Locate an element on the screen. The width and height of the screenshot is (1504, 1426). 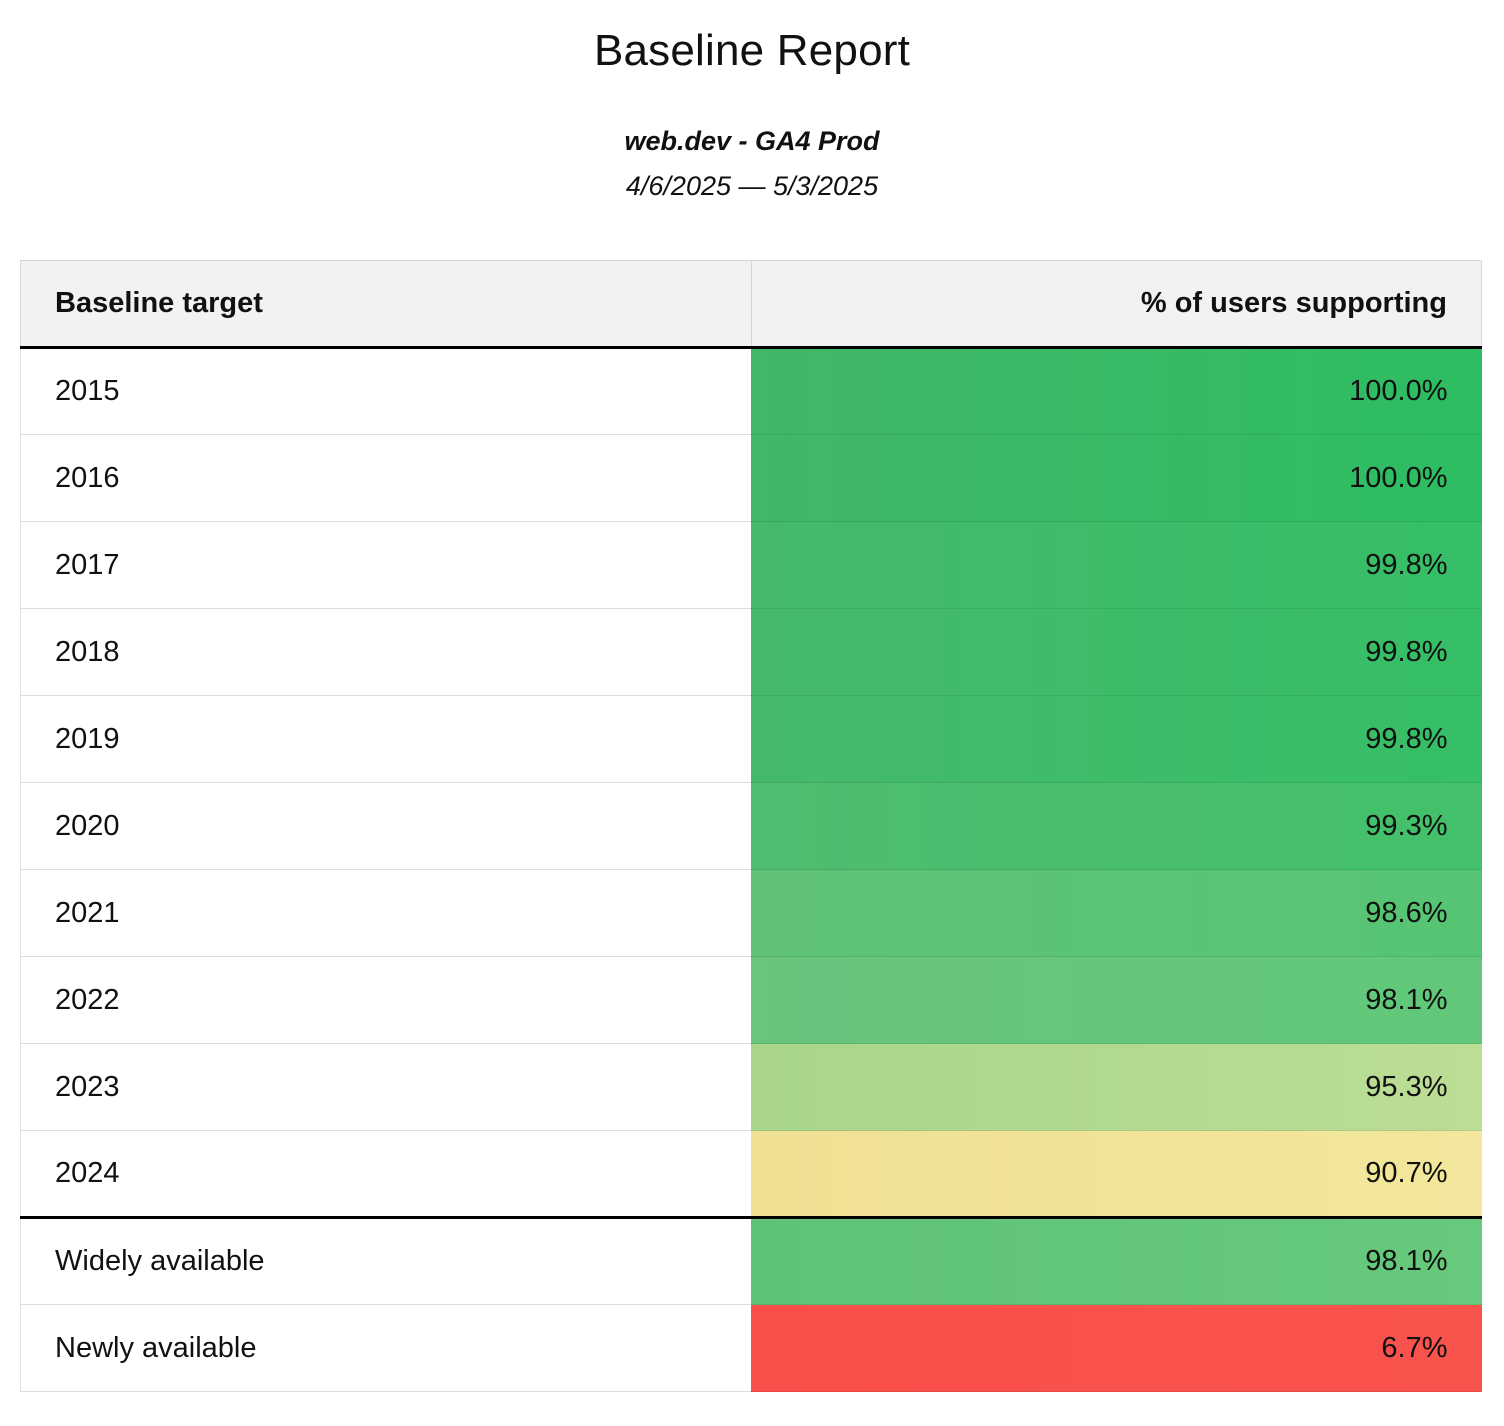
table-row: 2024 90.7% is located at coordinates (751, 1174).